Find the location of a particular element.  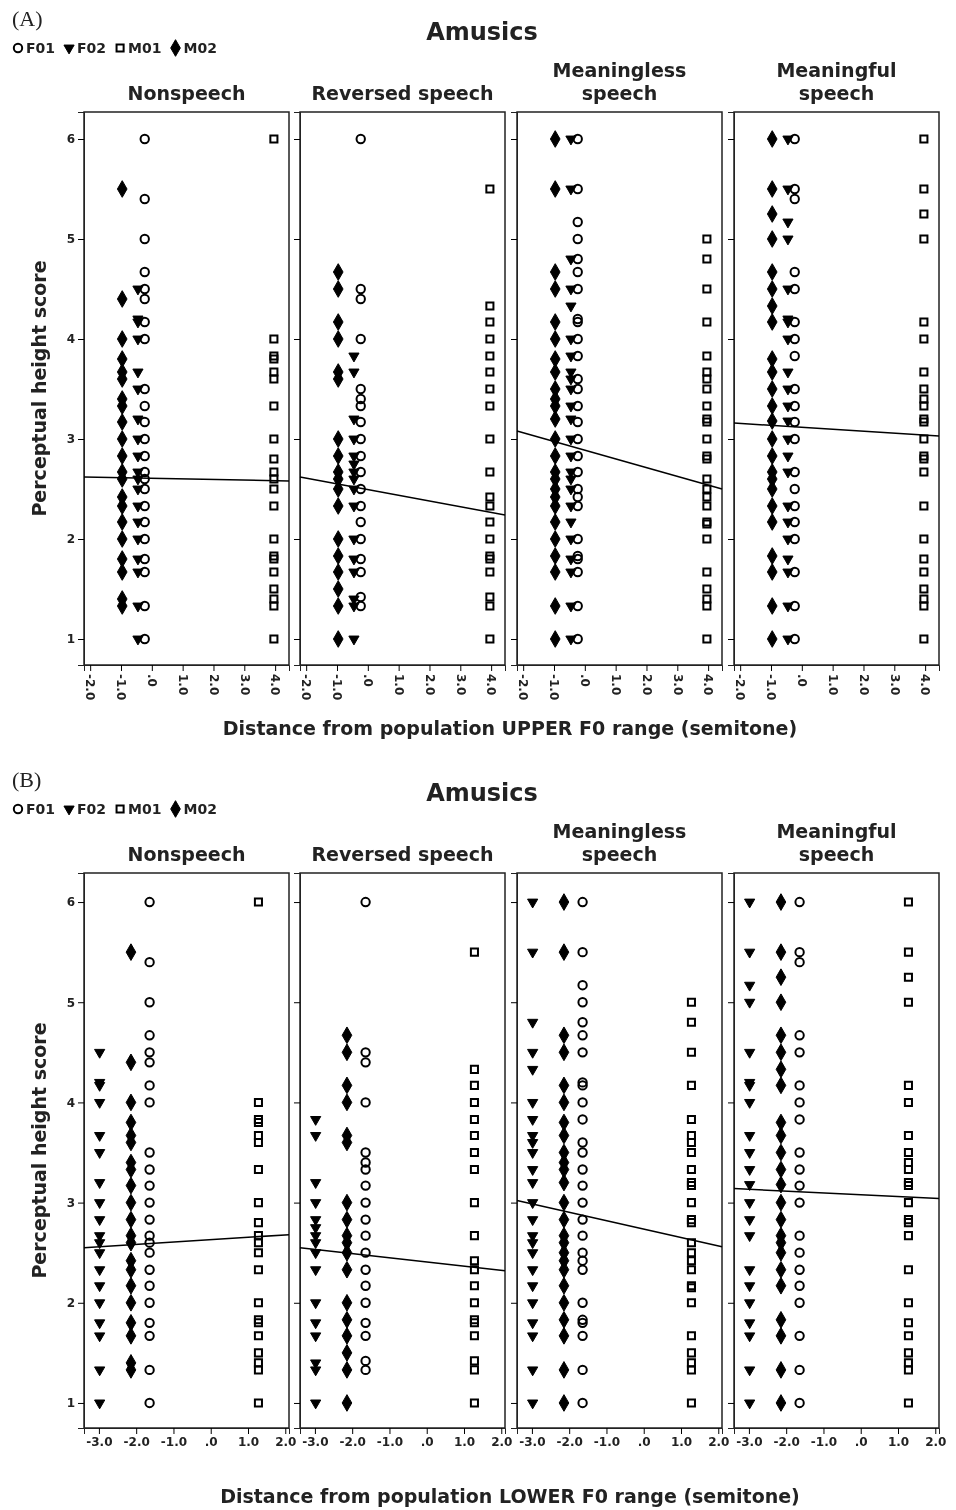

text: (A) is located at coordinates (27, 18).